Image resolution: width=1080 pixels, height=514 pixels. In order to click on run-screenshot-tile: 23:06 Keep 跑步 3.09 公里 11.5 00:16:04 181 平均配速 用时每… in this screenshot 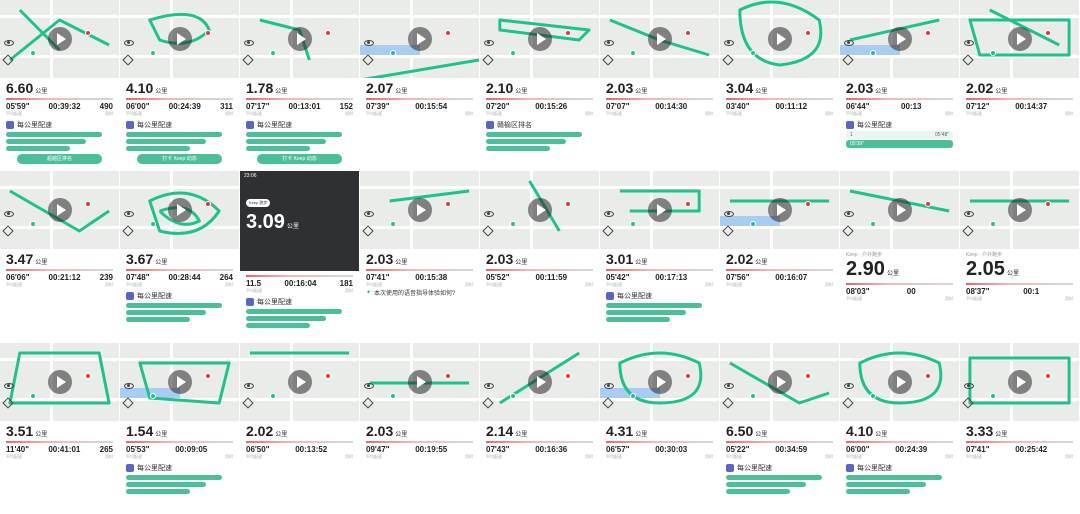, I will do `click(300, 257)`.